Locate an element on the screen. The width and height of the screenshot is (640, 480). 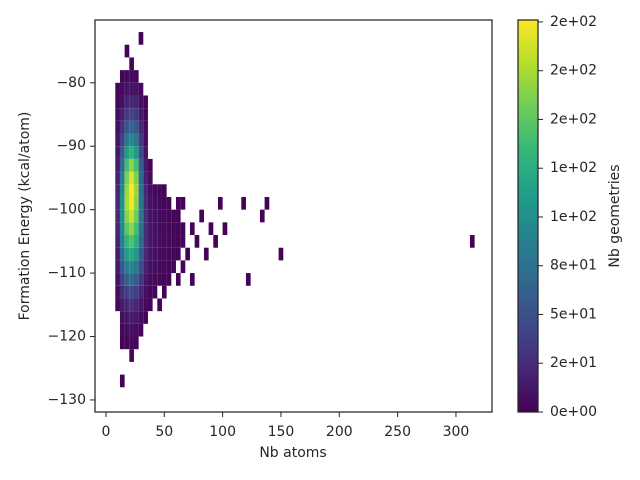
colorbar-tick-label: 2e+02 is located at coordinates (573, 71).